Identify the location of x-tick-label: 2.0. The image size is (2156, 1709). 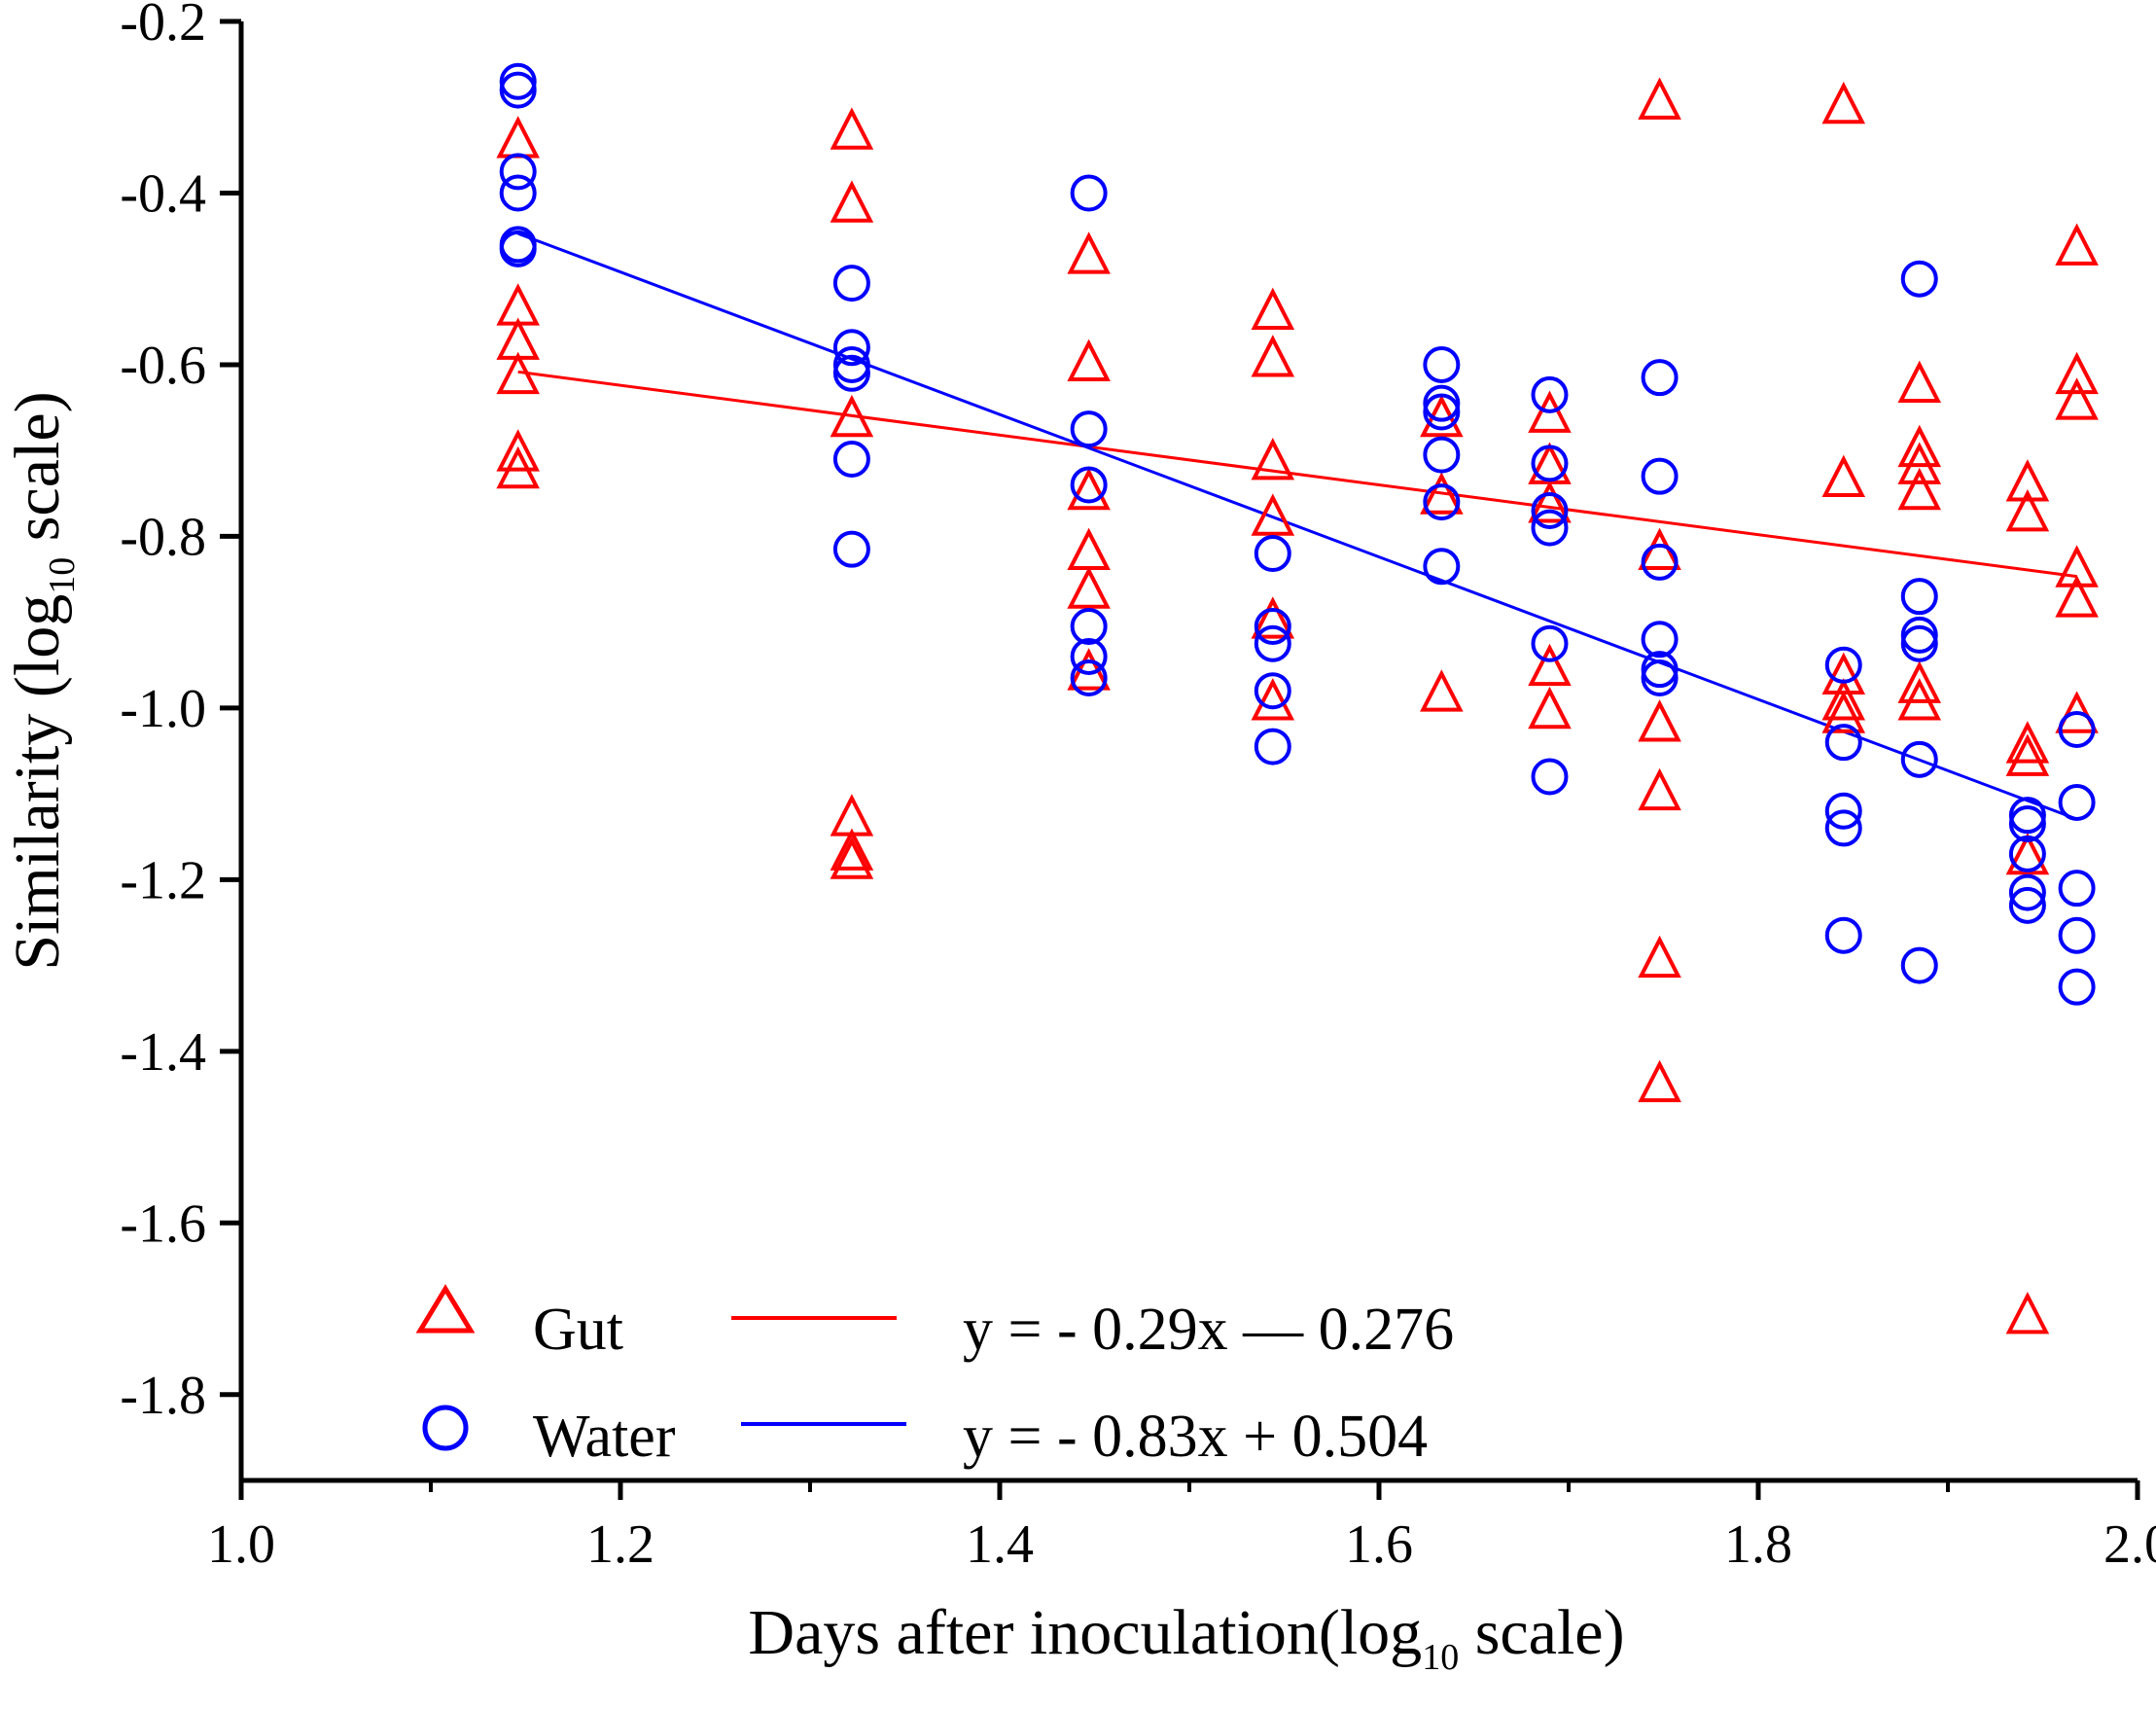
(2129, 1544).